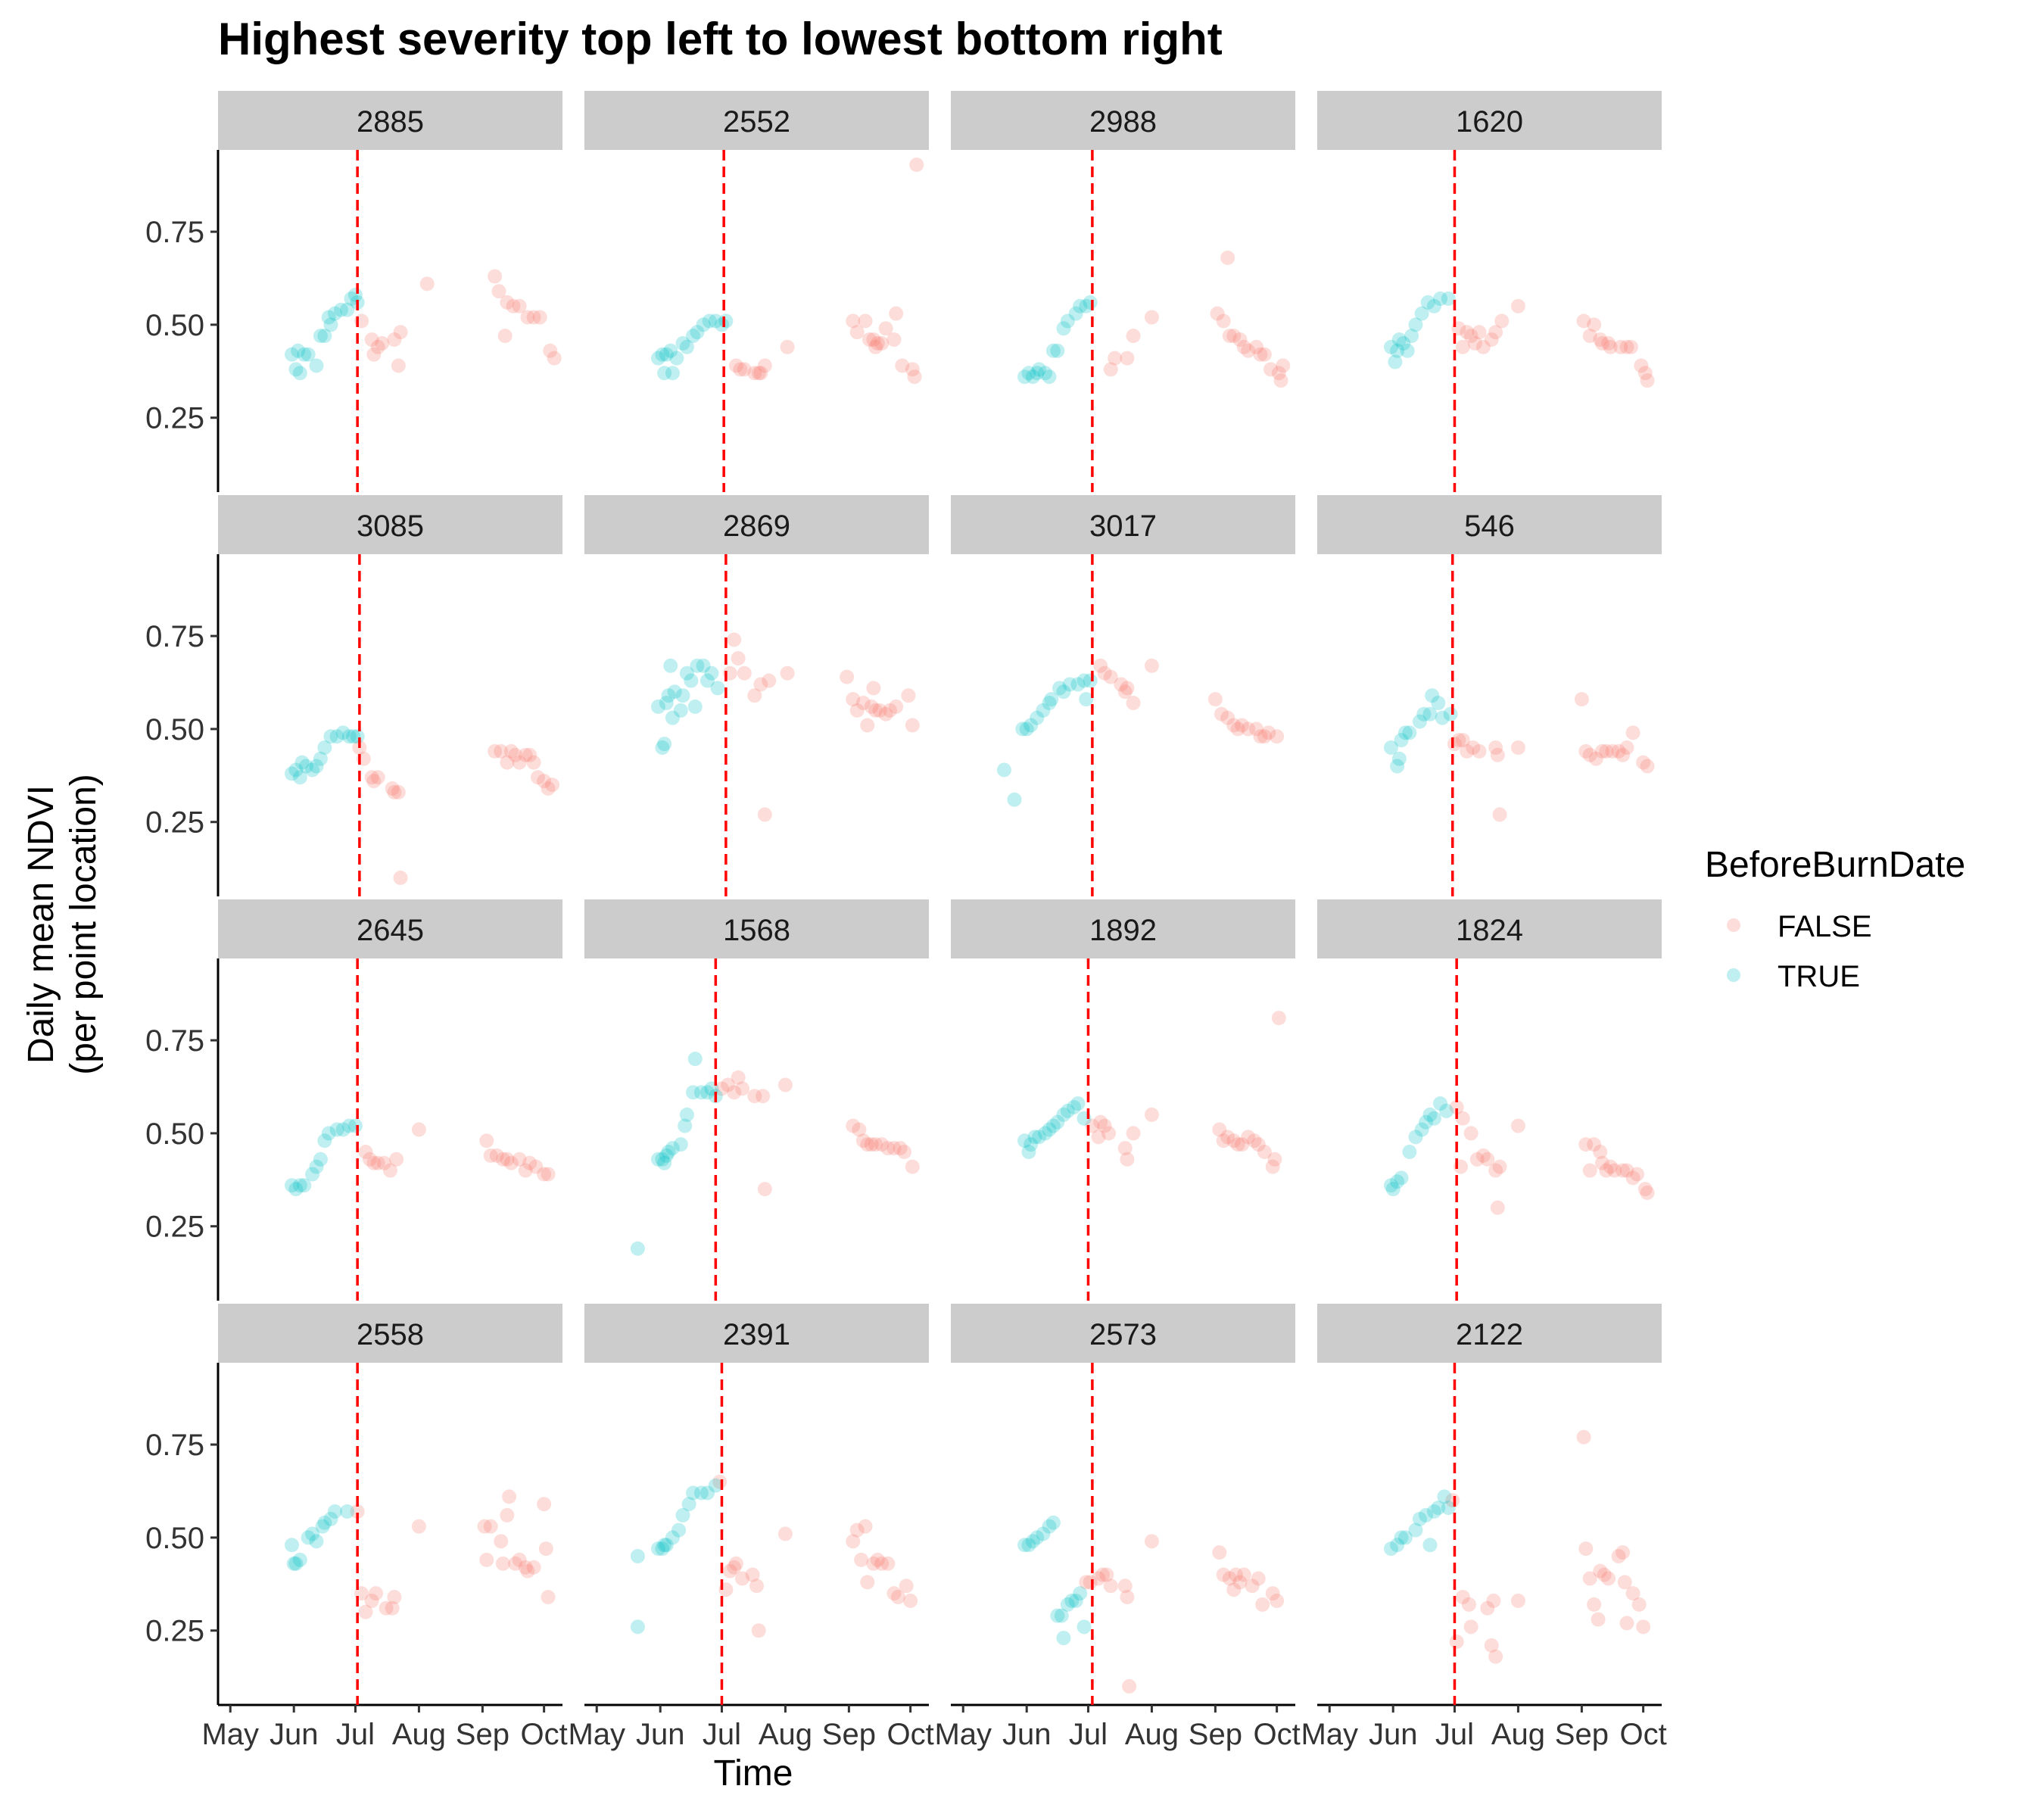 This screenshot has height=1817, width=2044. I want to click on x-tick-label: Oct, so click(911, 1734).